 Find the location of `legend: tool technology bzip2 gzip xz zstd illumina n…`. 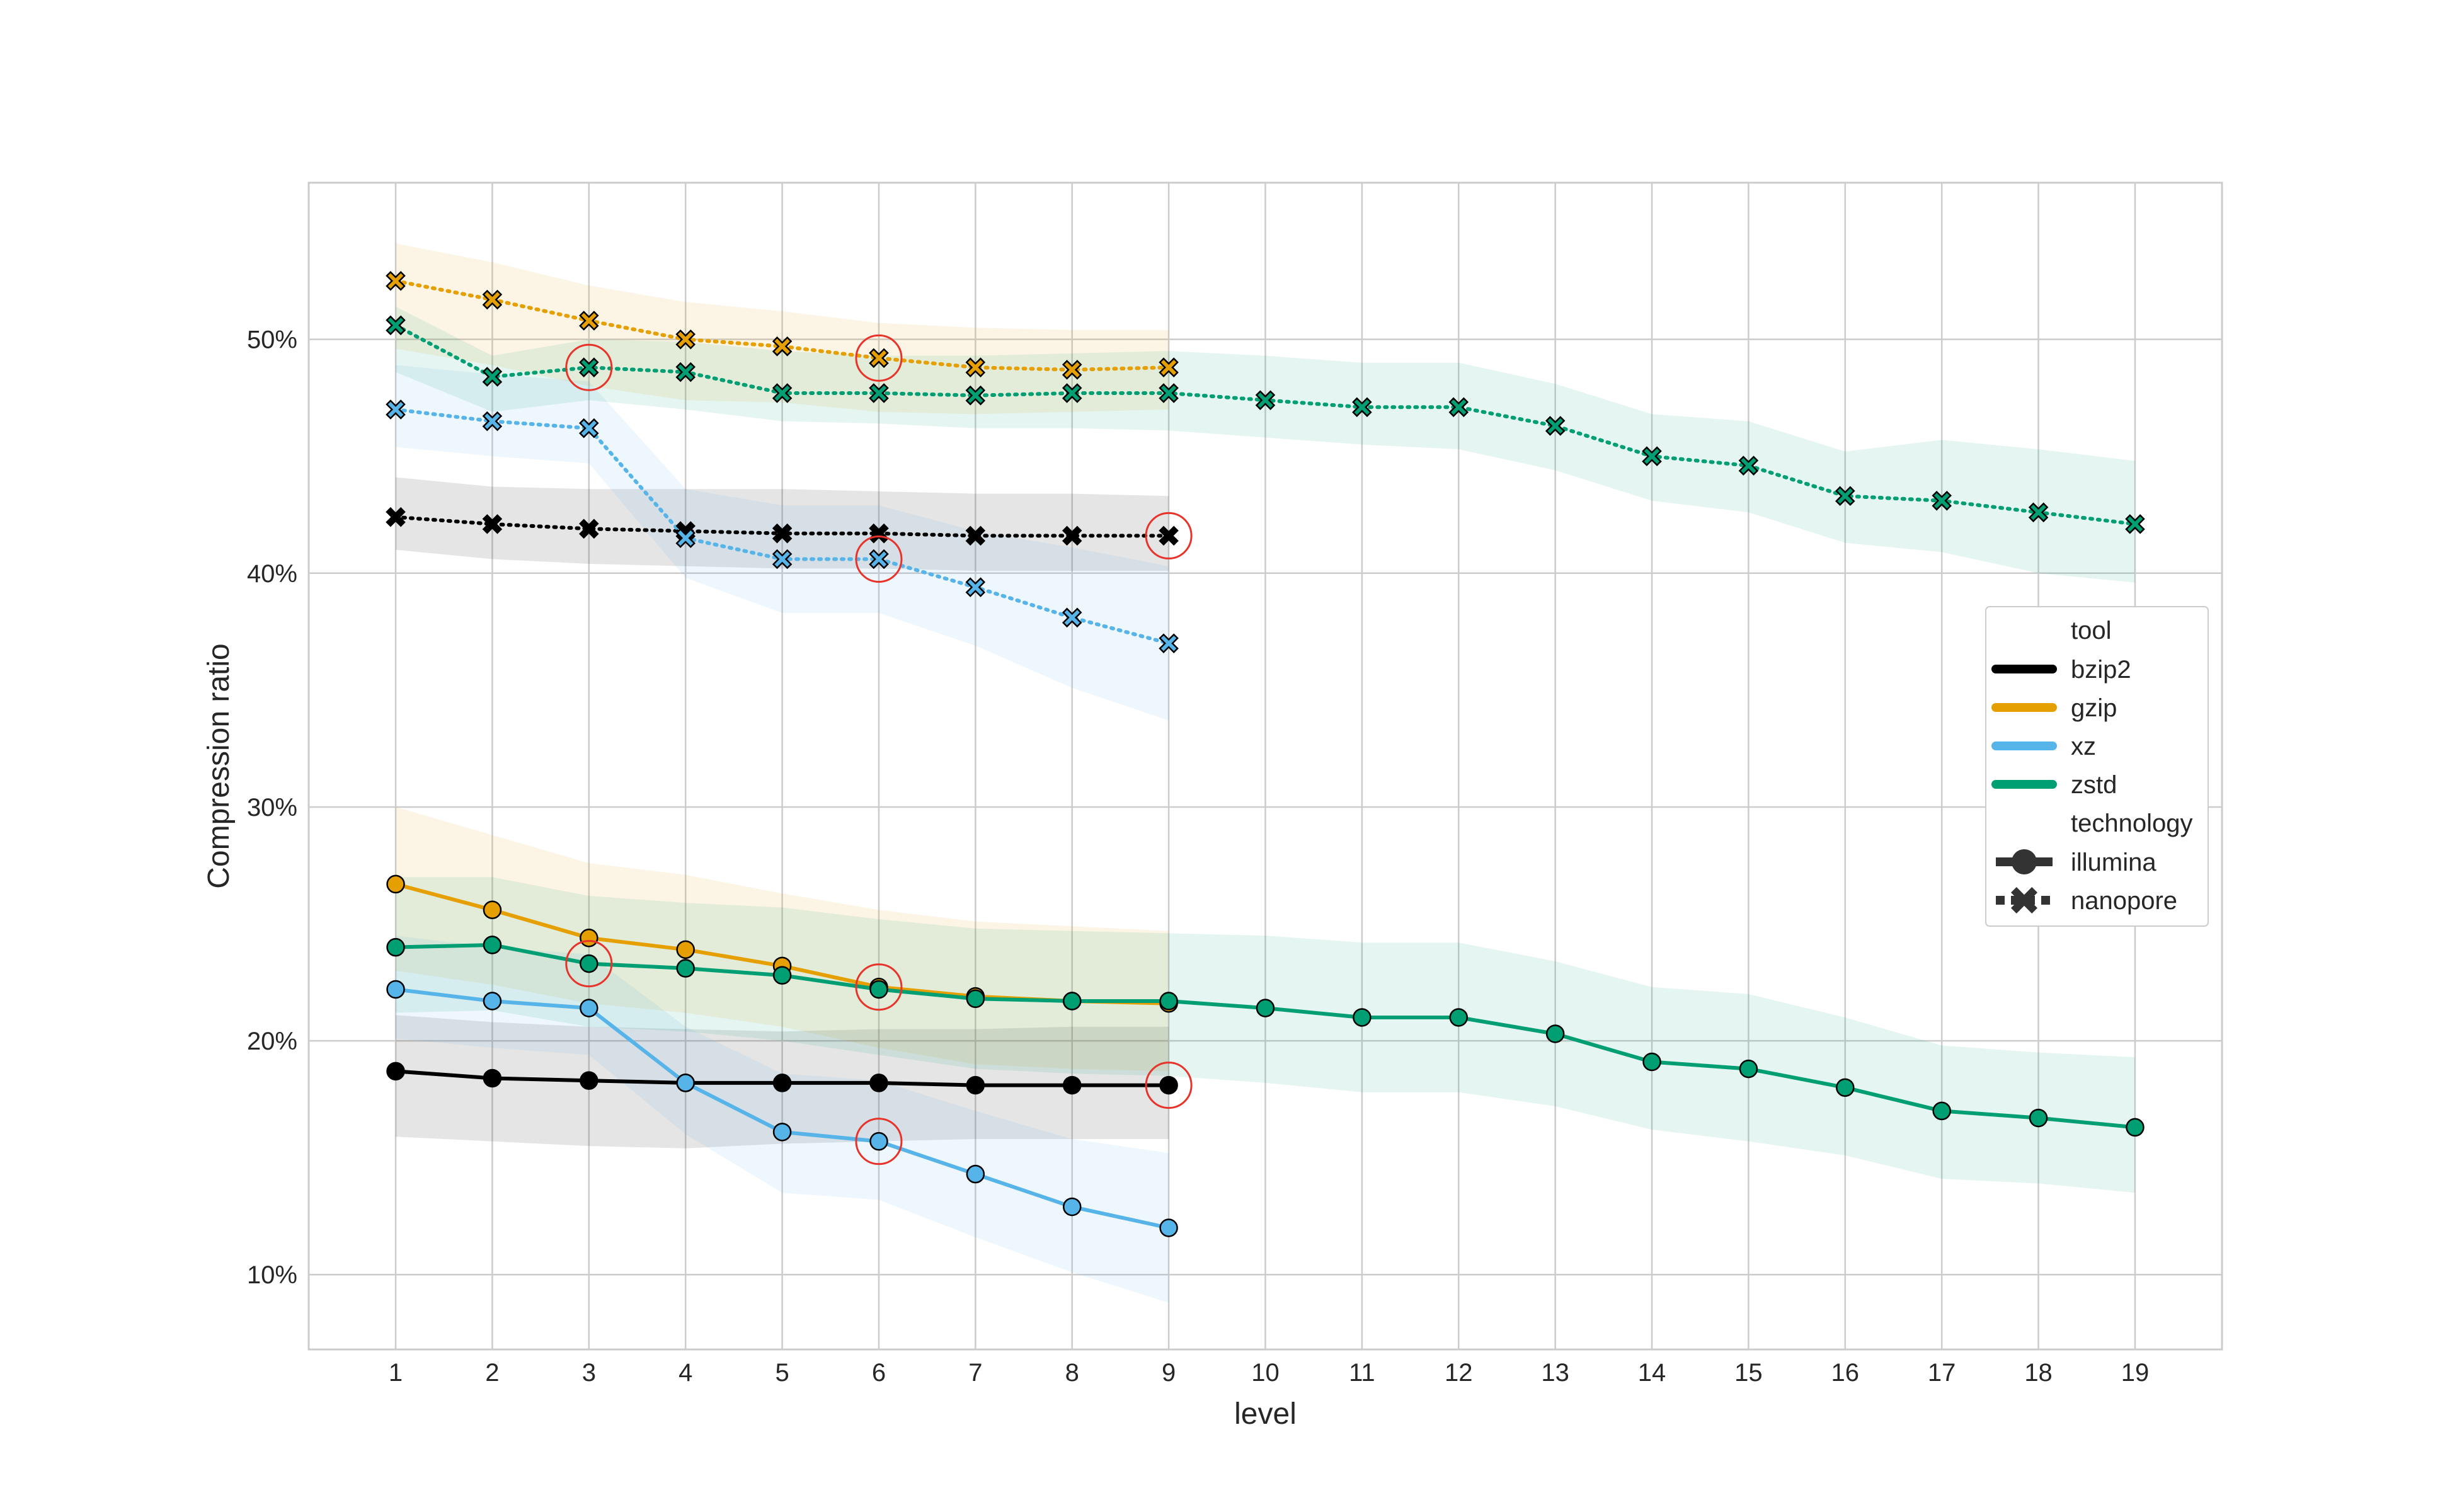

legend: tool technology bzip2 gzip xz zstd illumina n… is located at coordinates (2097, 766).